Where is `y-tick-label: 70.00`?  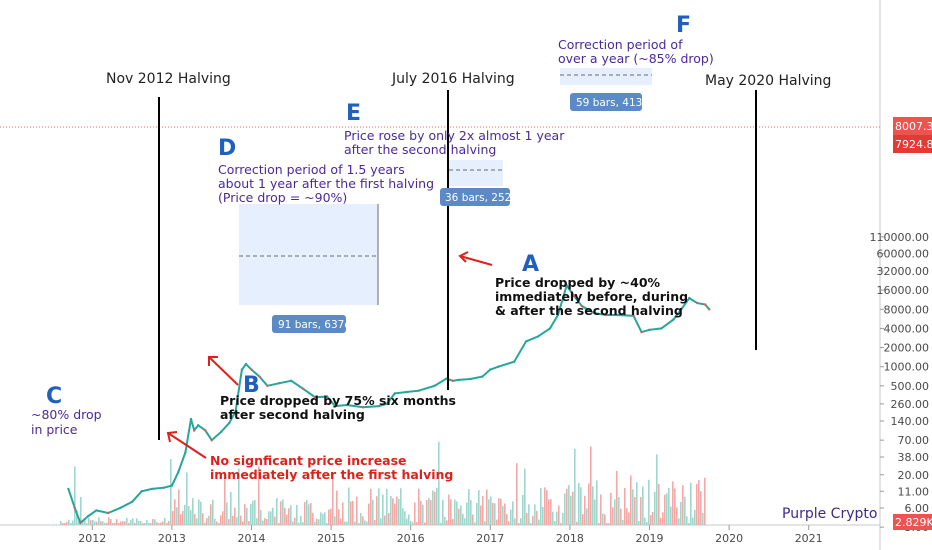
y-tick-label: 70.00 is located at coordinates (914, 440).